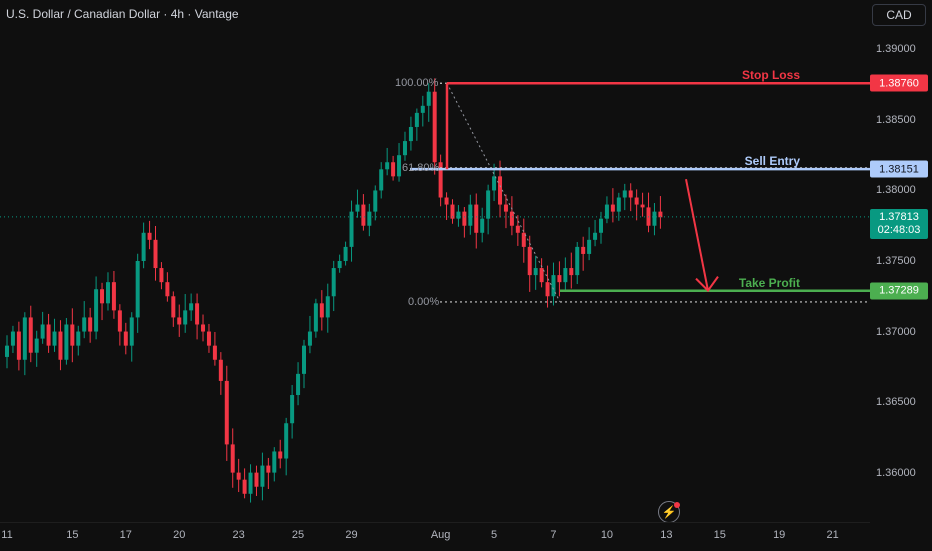  I want to click on time-tick-label: 7, so click(553, 535).